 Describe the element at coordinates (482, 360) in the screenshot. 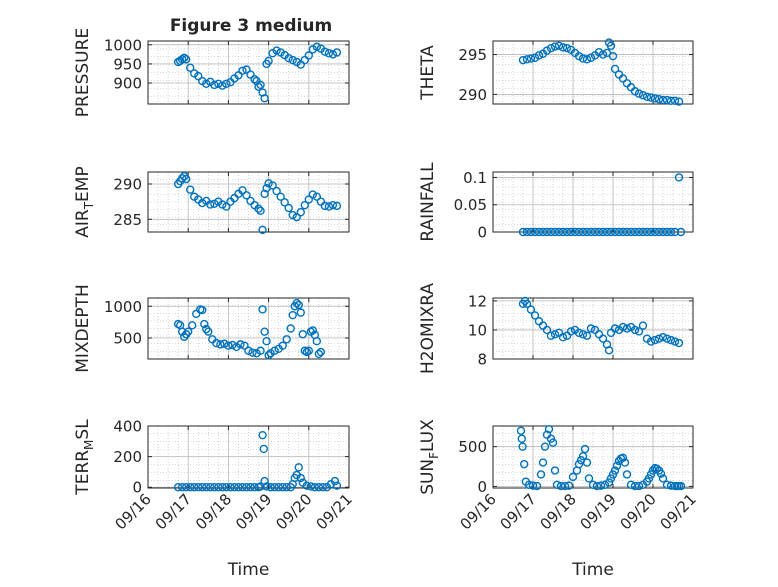

I see `y-tick-label: 8` at that location.